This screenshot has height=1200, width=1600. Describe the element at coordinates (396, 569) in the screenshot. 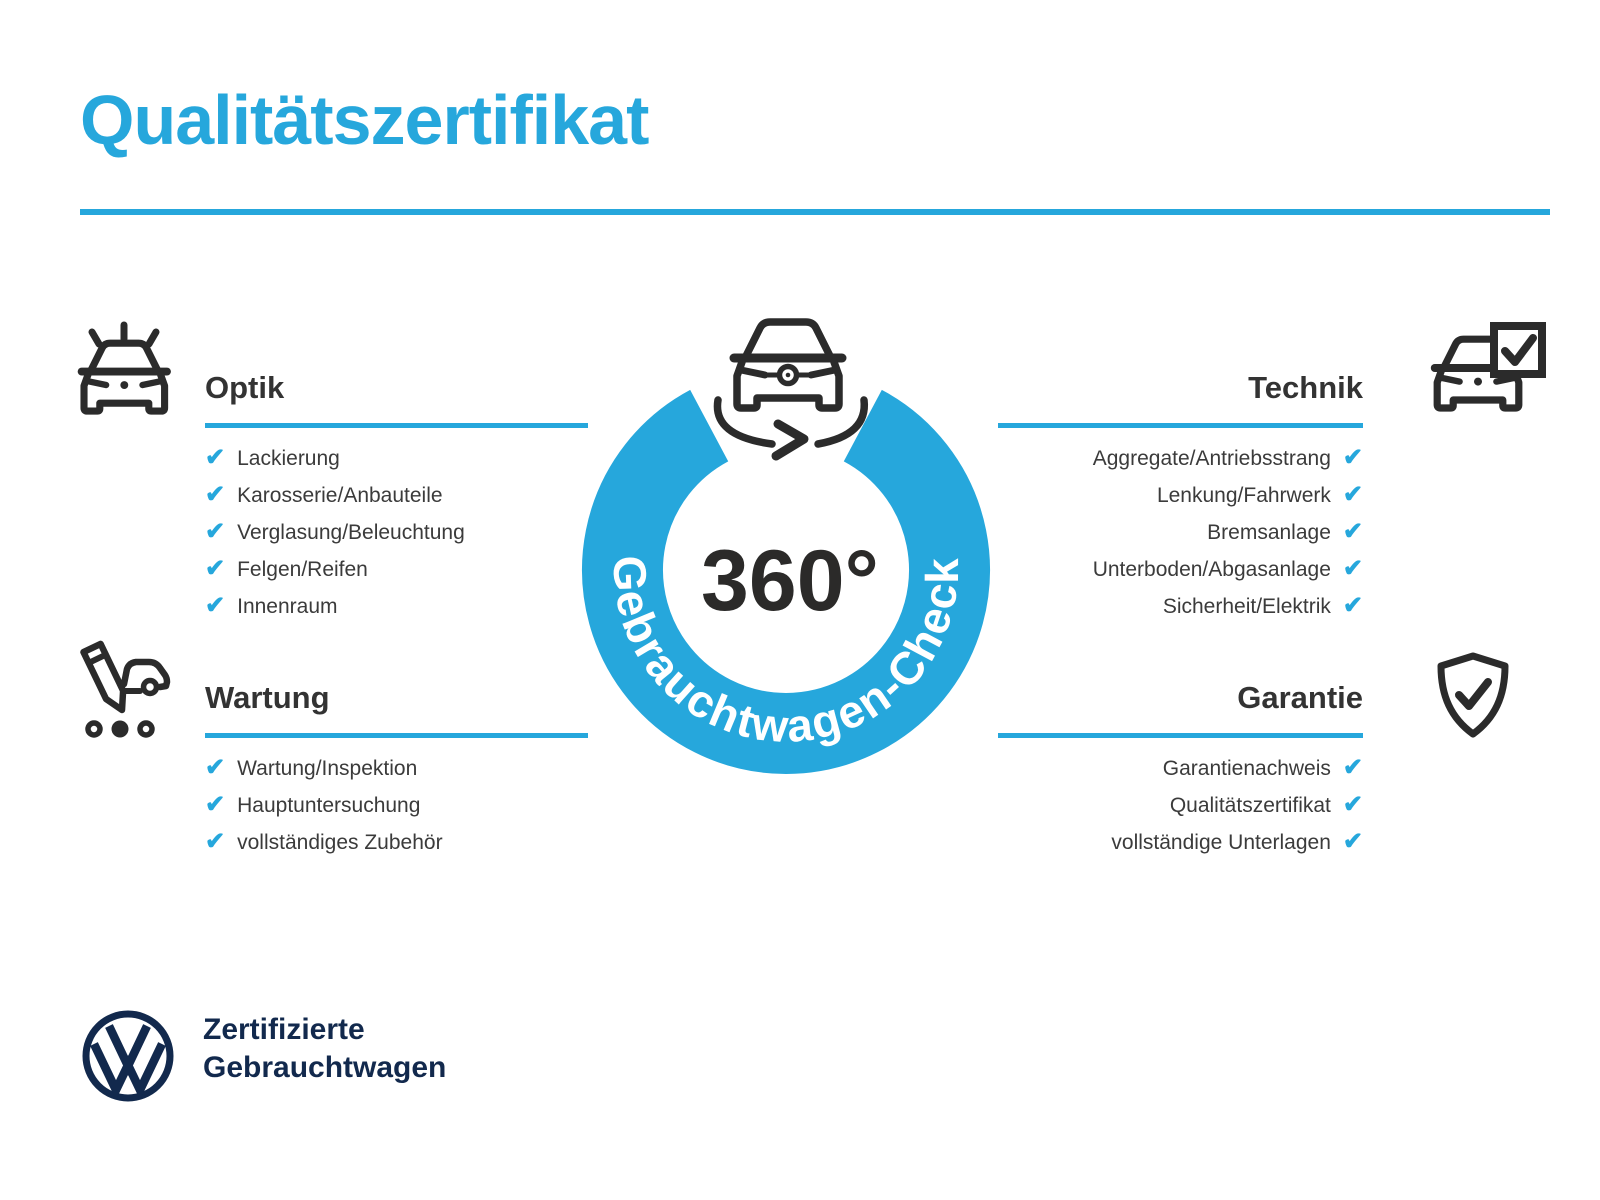

I see `checklist-item: ✔ Felgen/Reifen` at that location.